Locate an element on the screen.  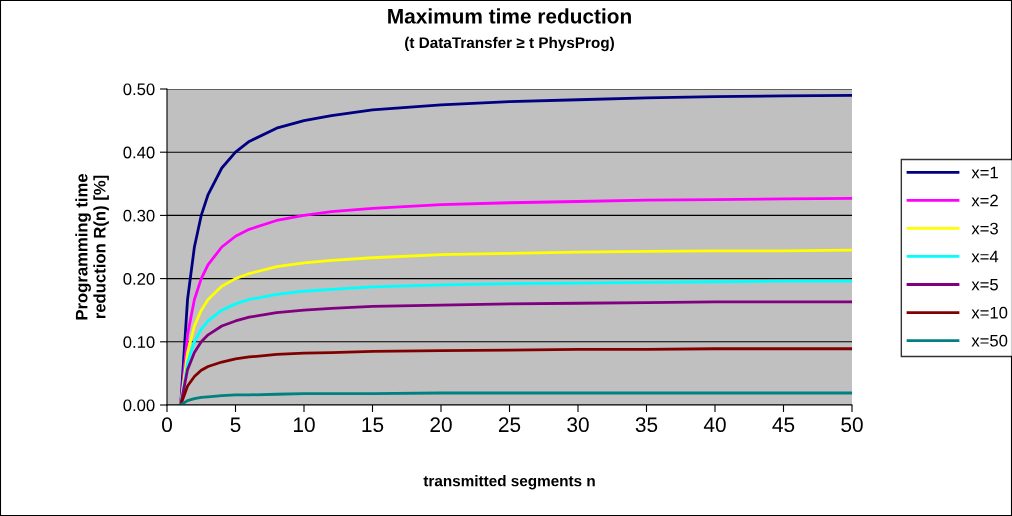
legend-label: x=5 is located at coordinates (984, 284).